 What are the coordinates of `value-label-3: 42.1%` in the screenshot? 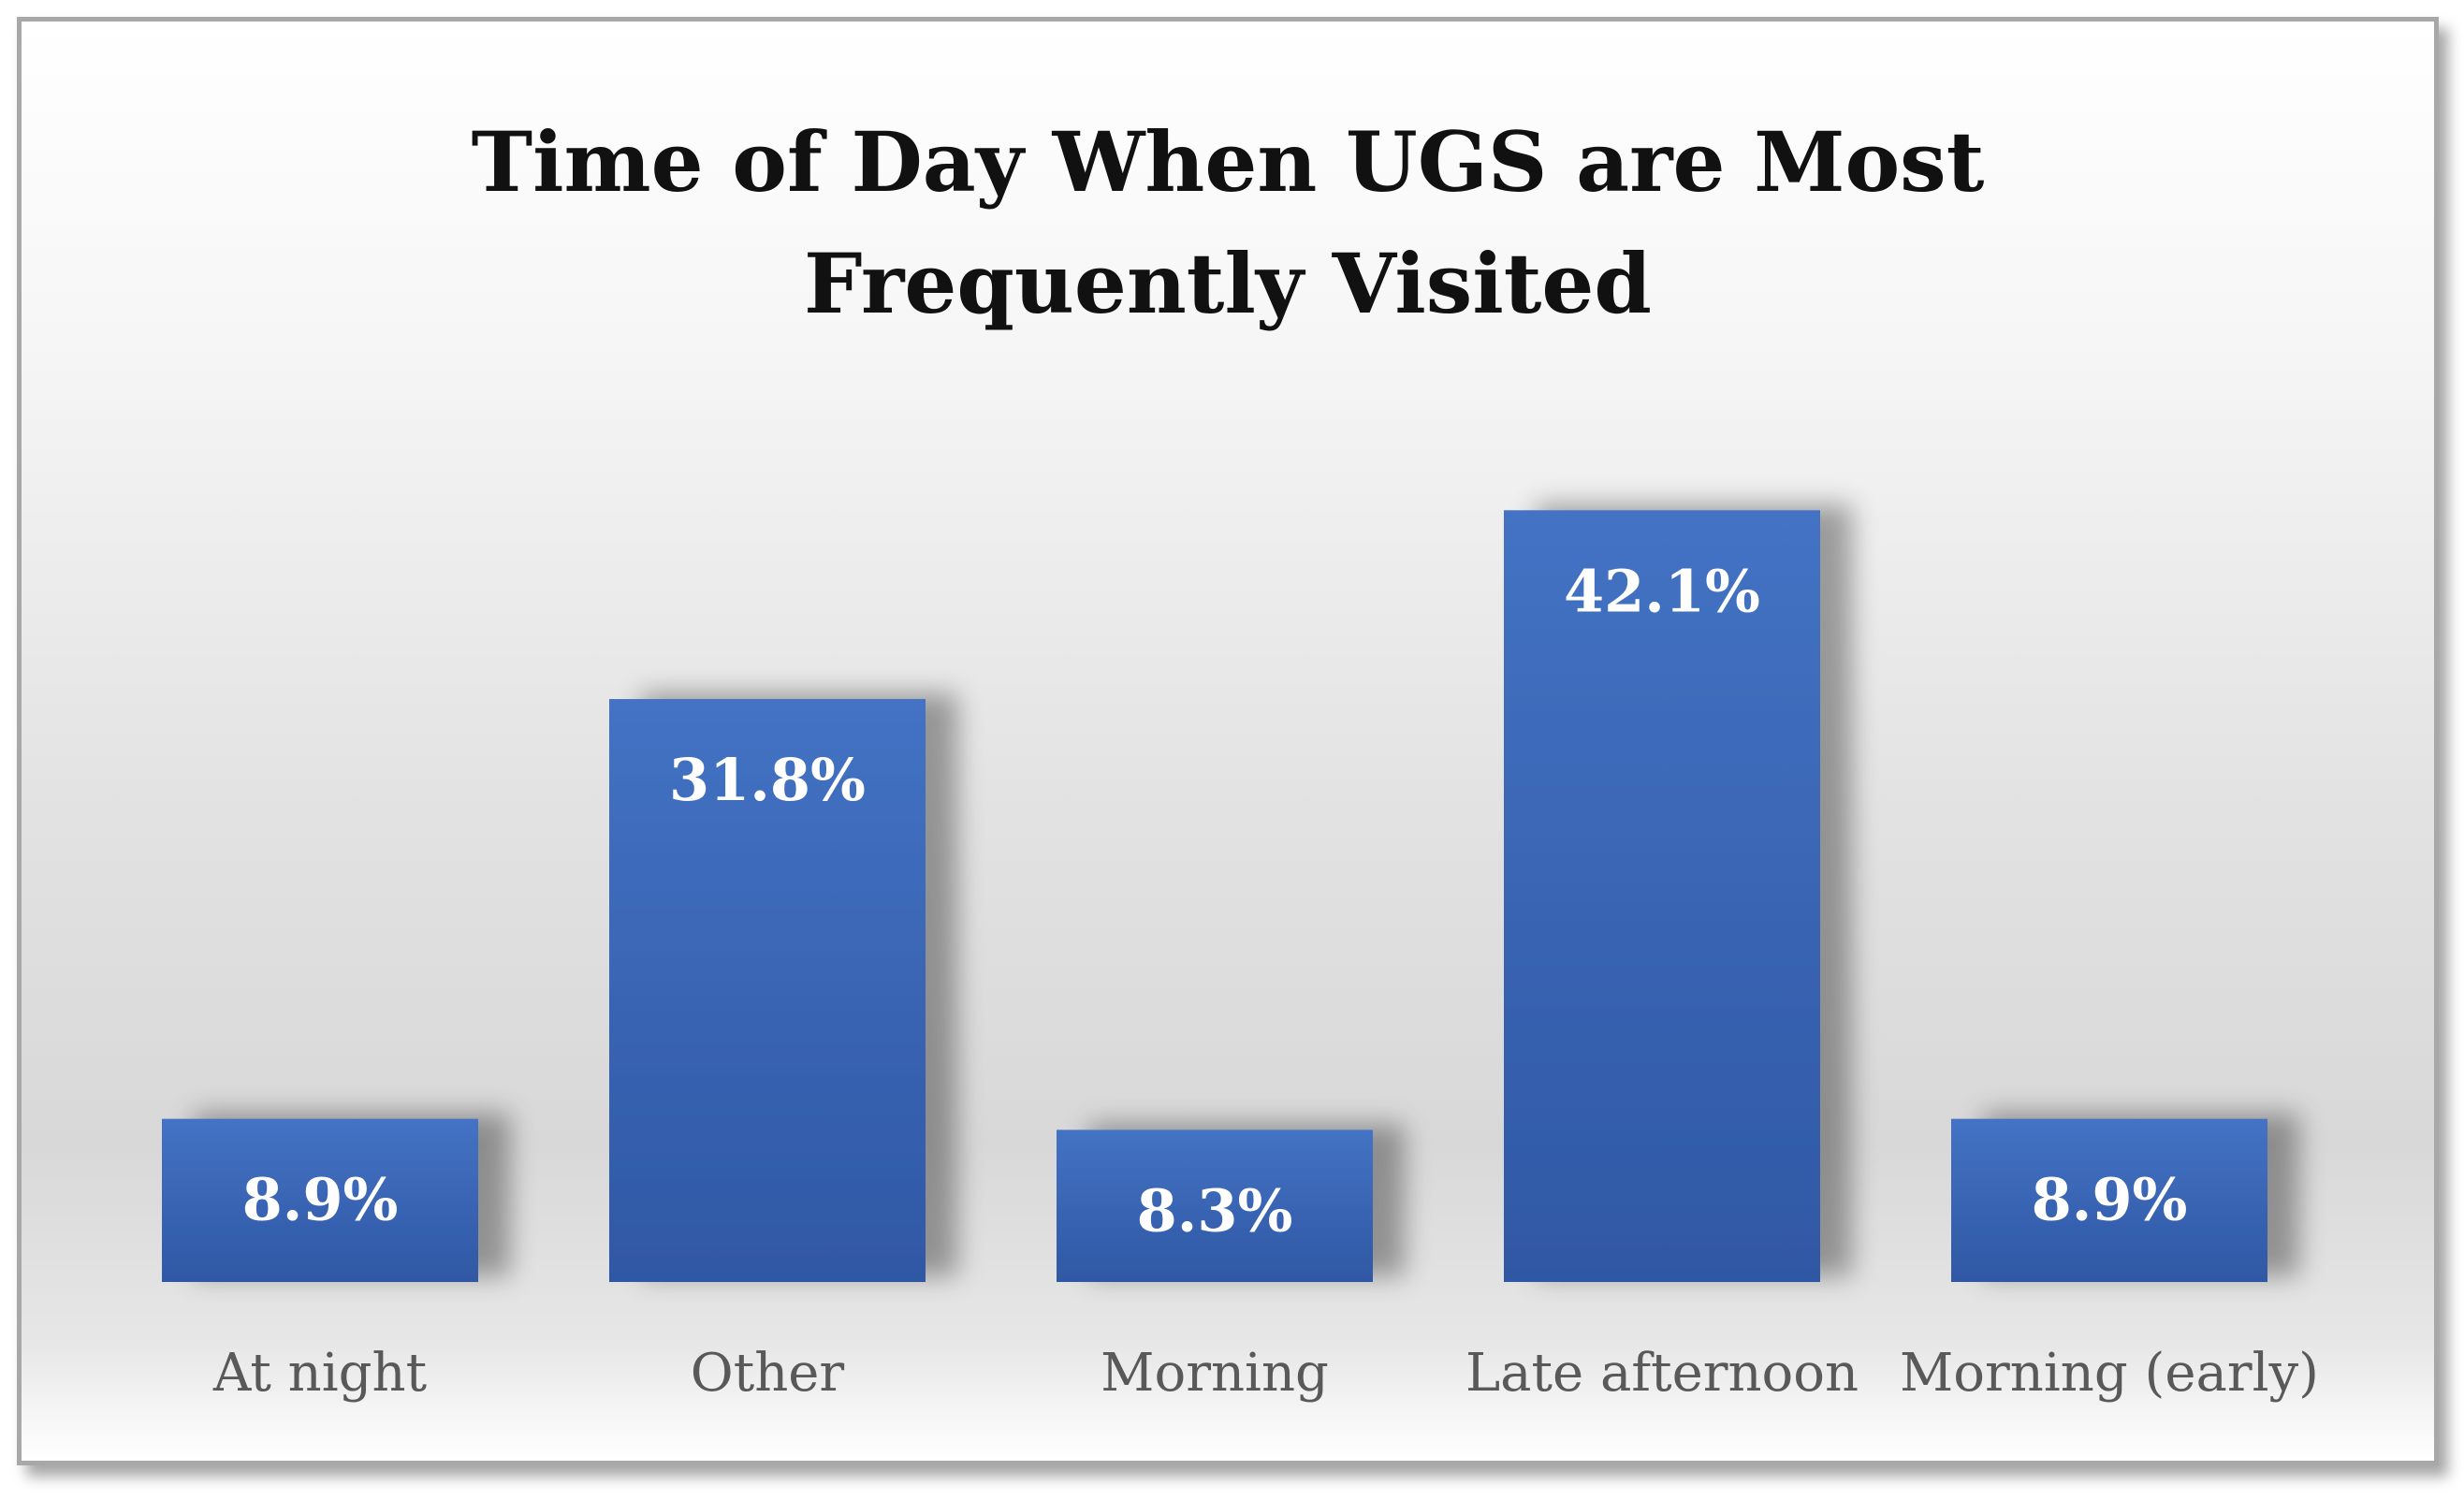 It's located at (1662, 591).